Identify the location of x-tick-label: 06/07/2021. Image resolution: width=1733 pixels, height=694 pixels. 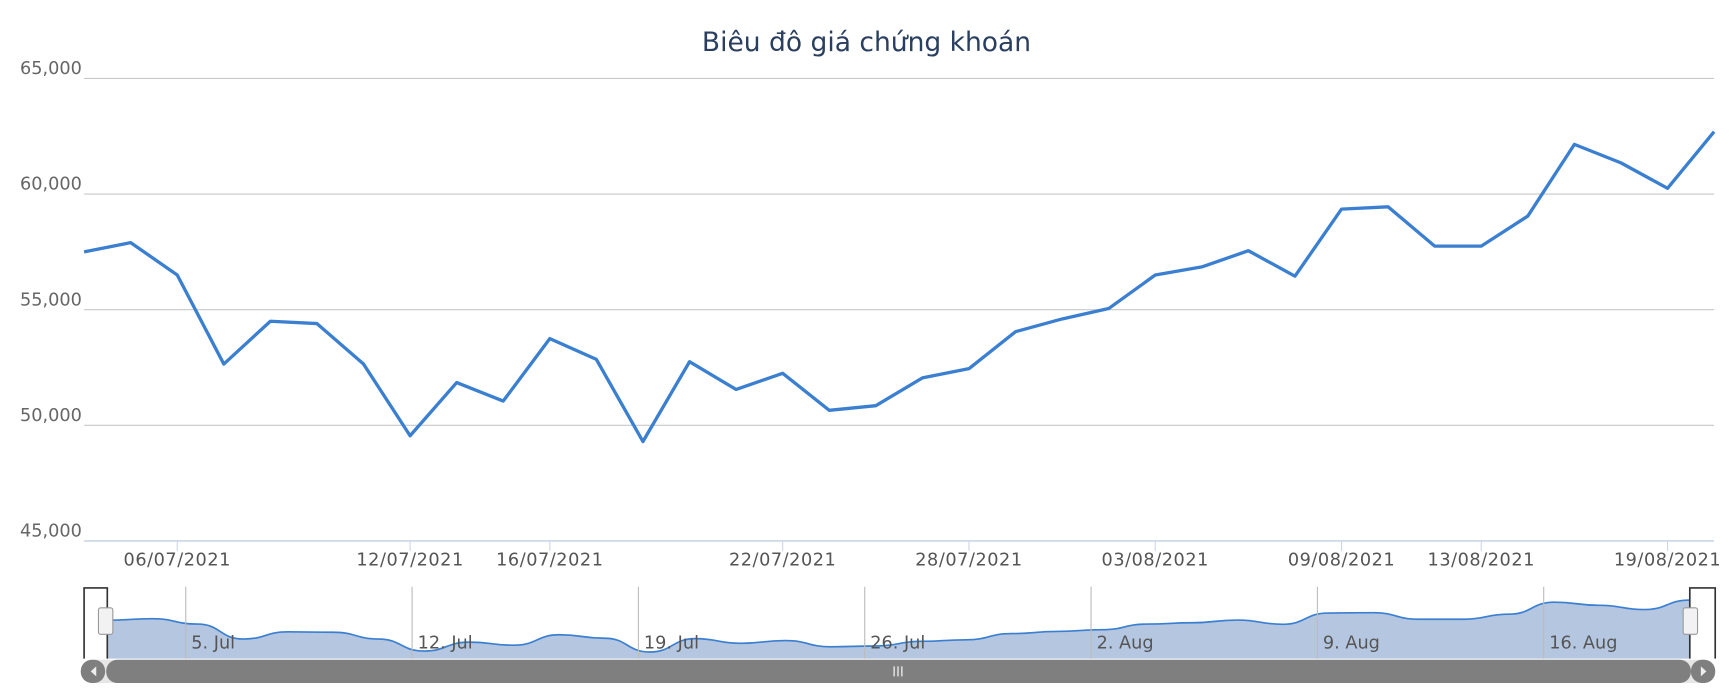
(177, 560).